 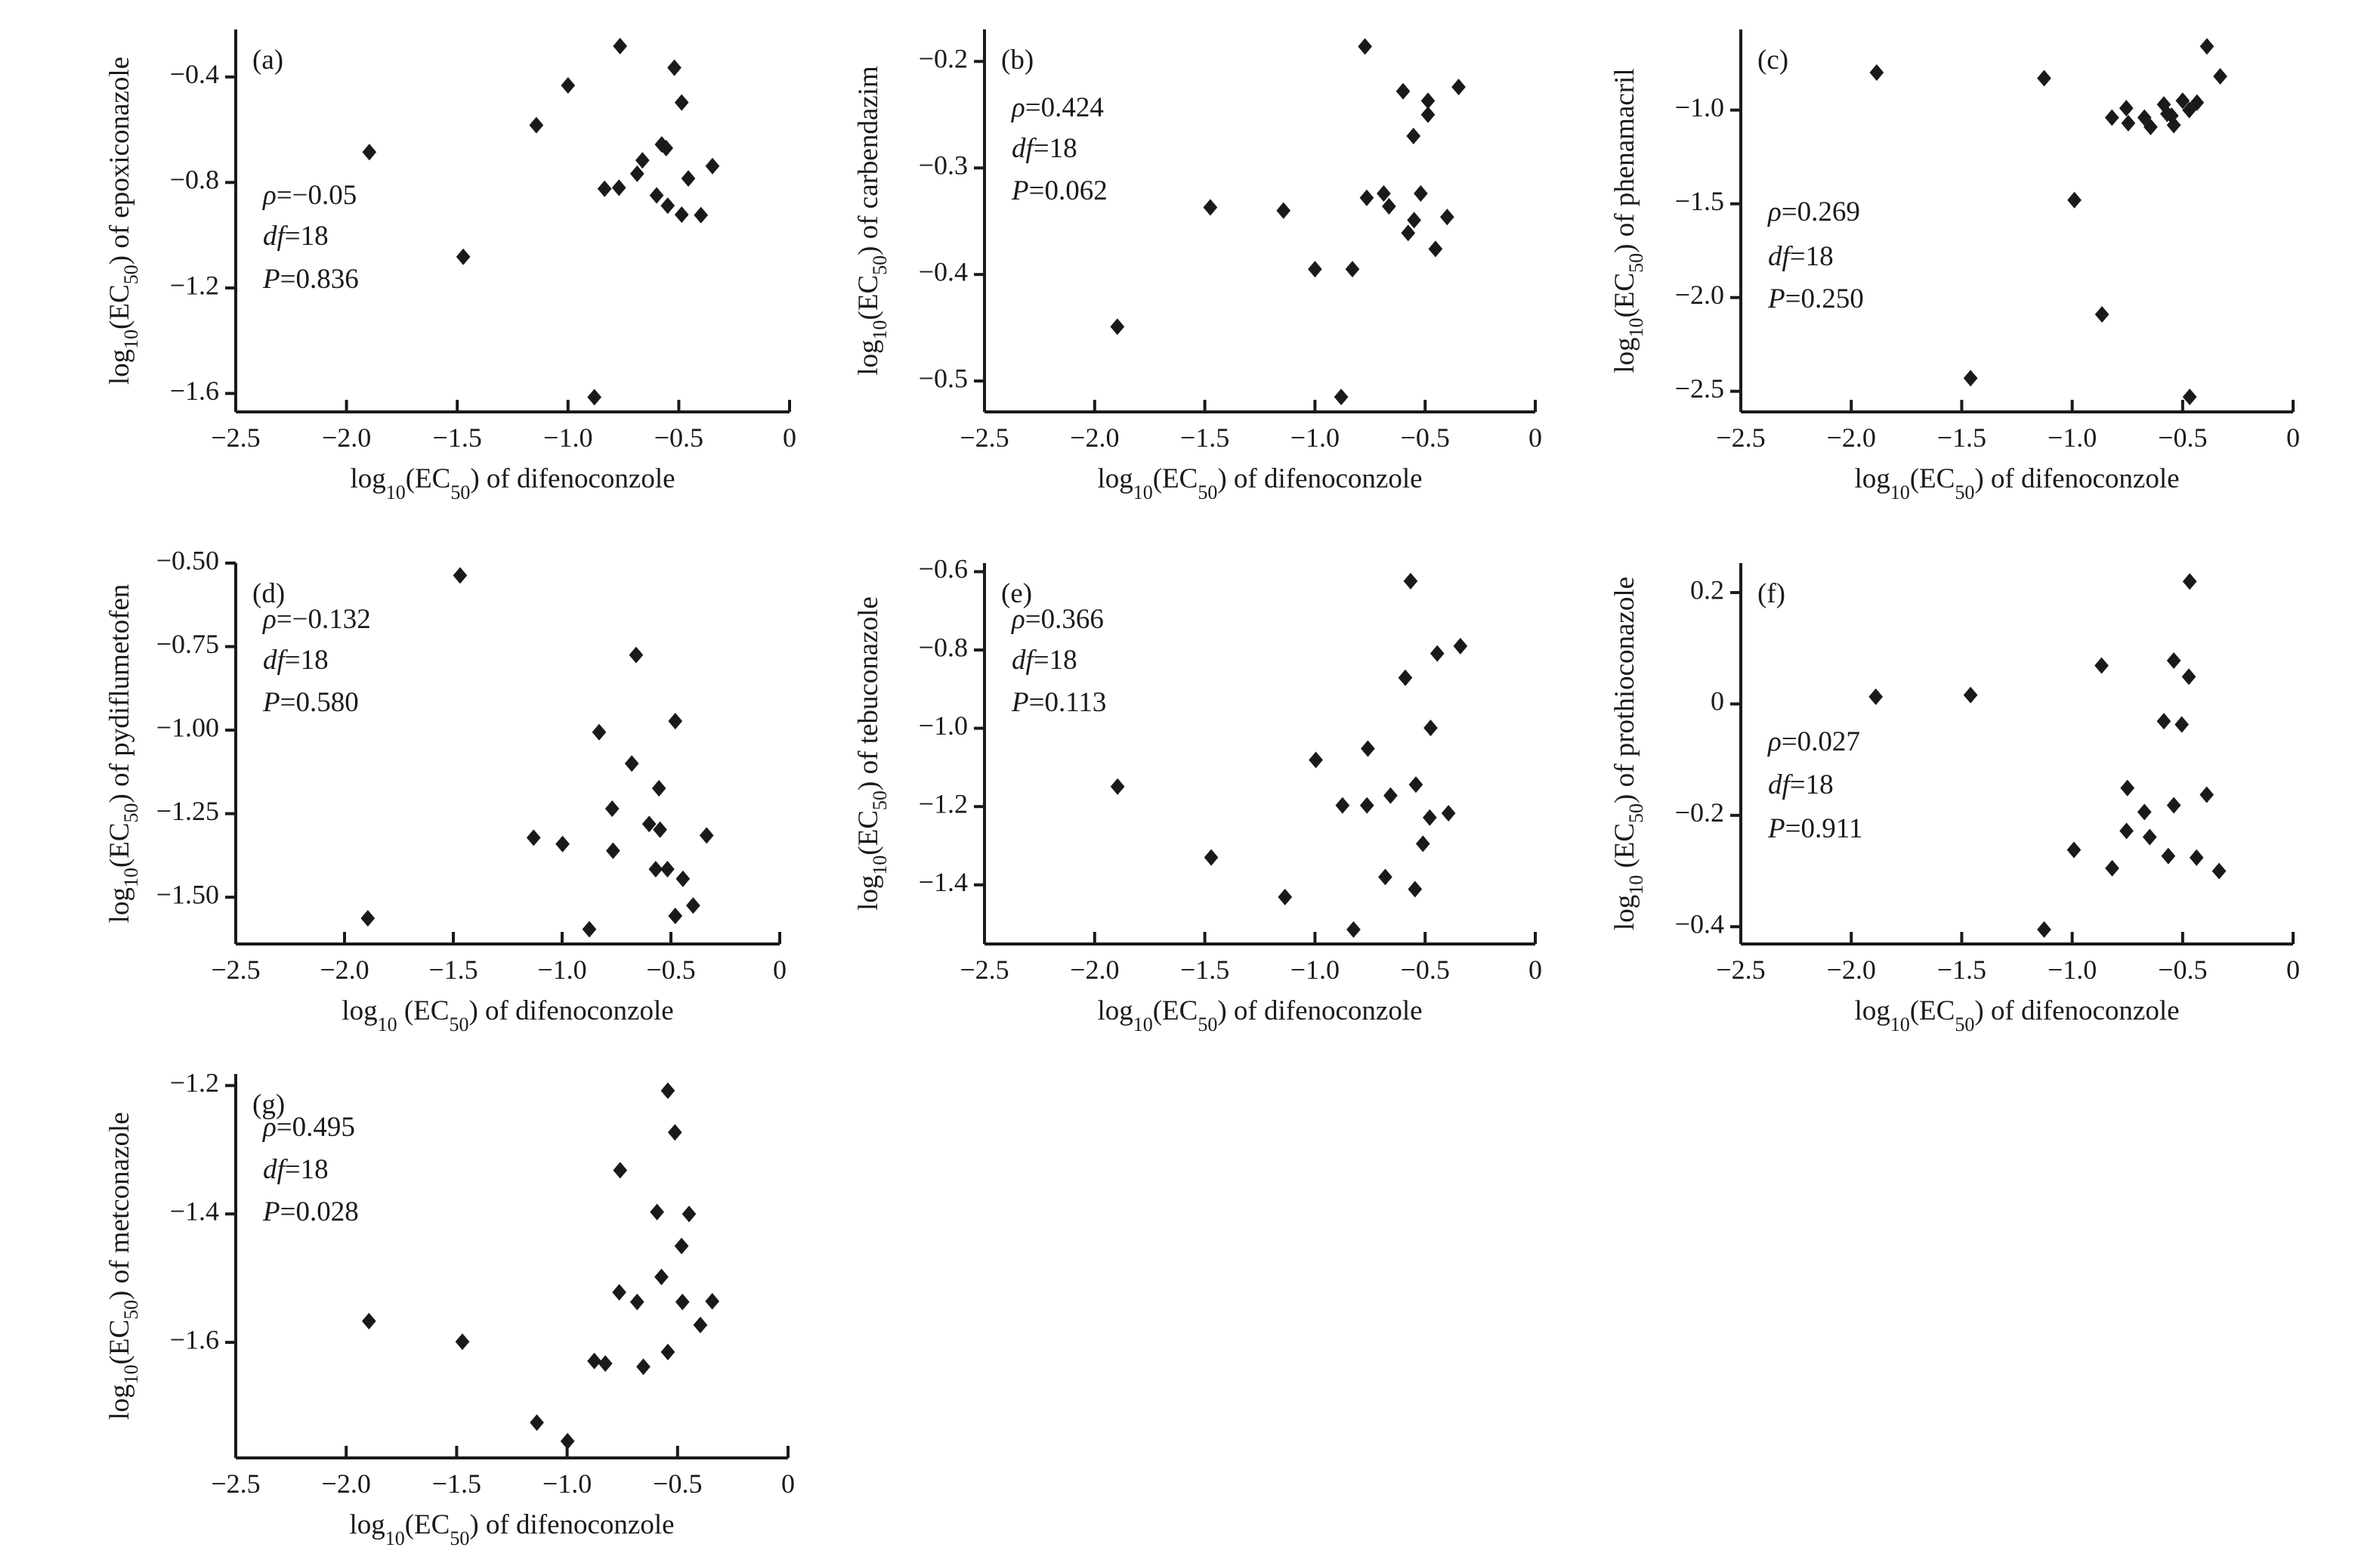 What do you see at coordinates (1813, 212) in the screenshot?
I see `stat-annotation: ρ=0.269` at bounding box center [1813, 212].